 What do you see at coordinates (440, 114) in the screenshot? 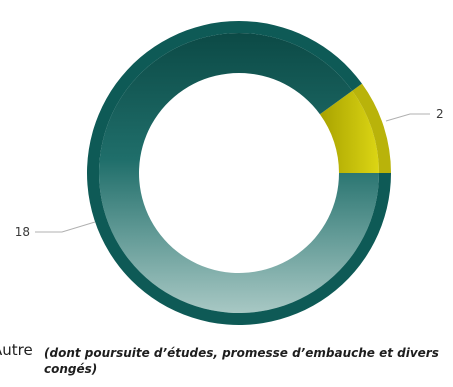
I see `data-label-1: 2` at bounding box center [440, 114].